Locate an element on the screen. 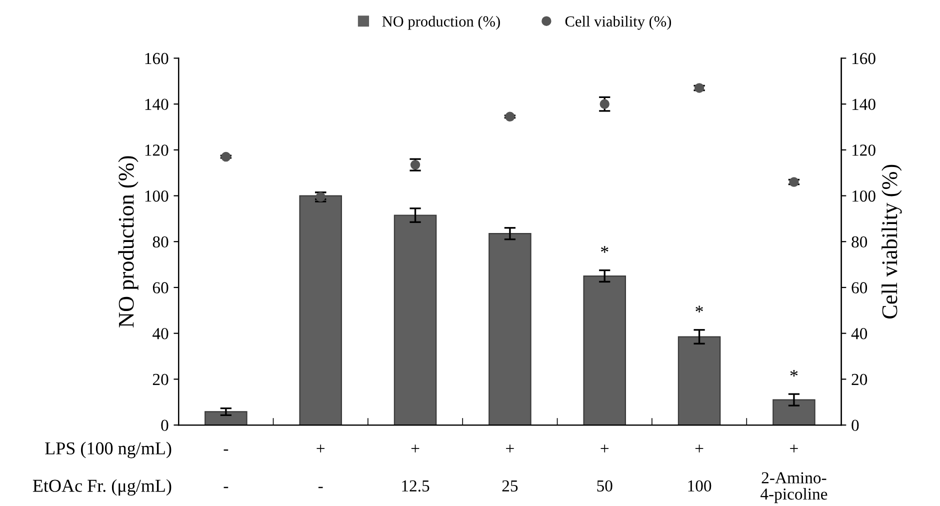  y2-tick-label: 0 is located at coordinates (855, 425).